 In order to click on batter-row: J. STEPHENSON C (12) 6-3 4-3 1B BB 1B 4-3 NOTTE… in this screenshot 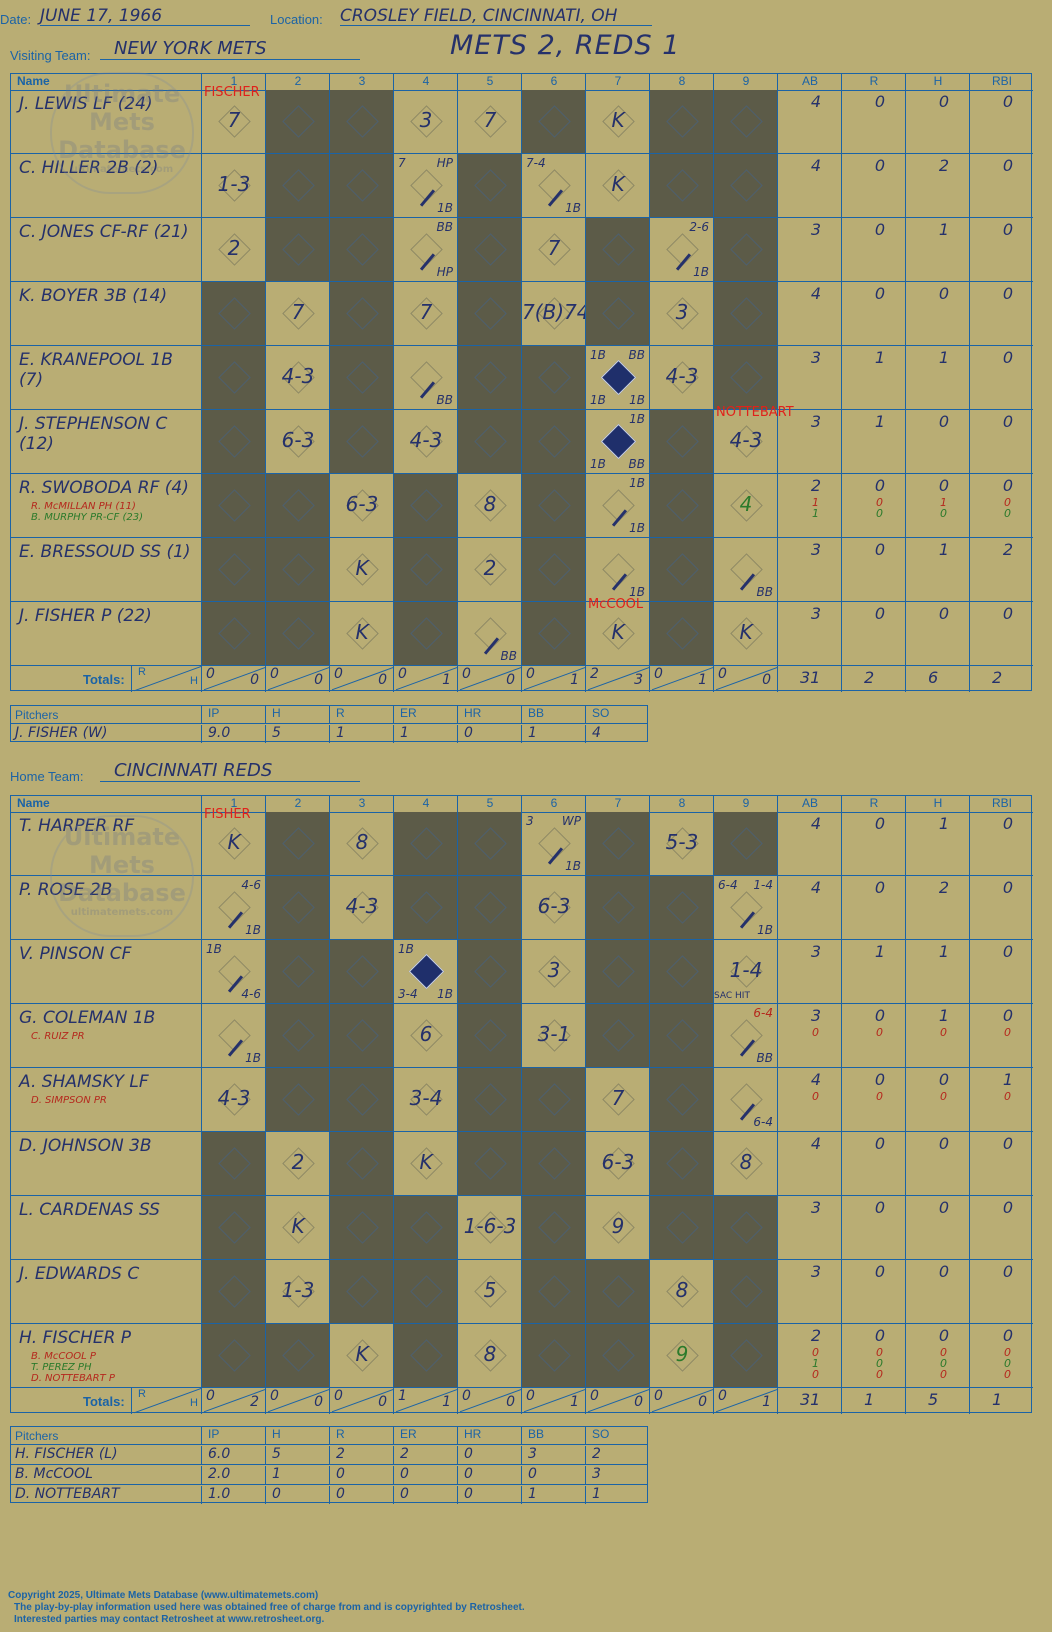, I will do `click(522, 439)`.